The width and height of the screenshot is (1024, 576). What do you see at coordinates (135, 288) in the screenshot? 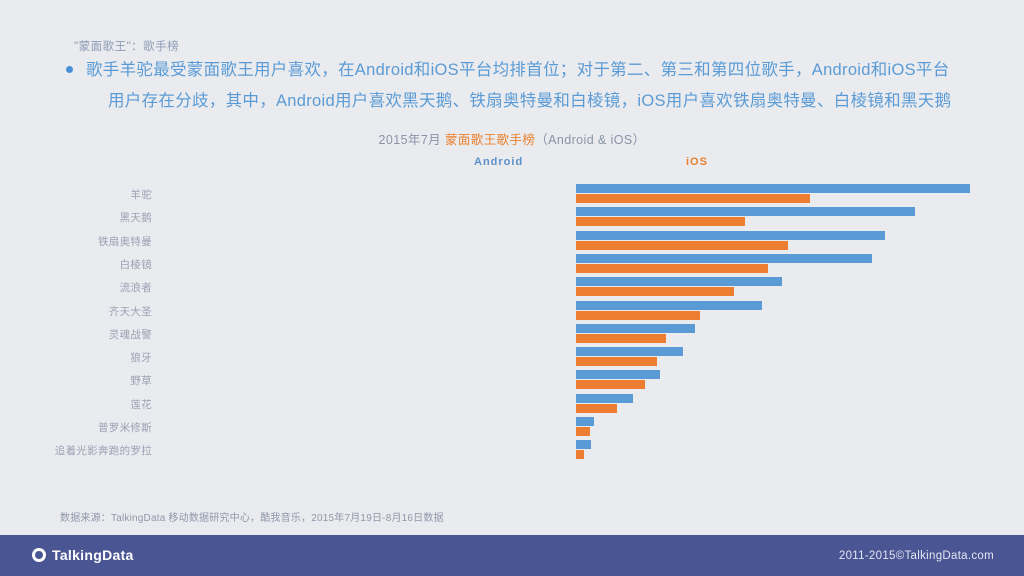
I see `category-label: 流浪者` at bounding box center [135, 288].